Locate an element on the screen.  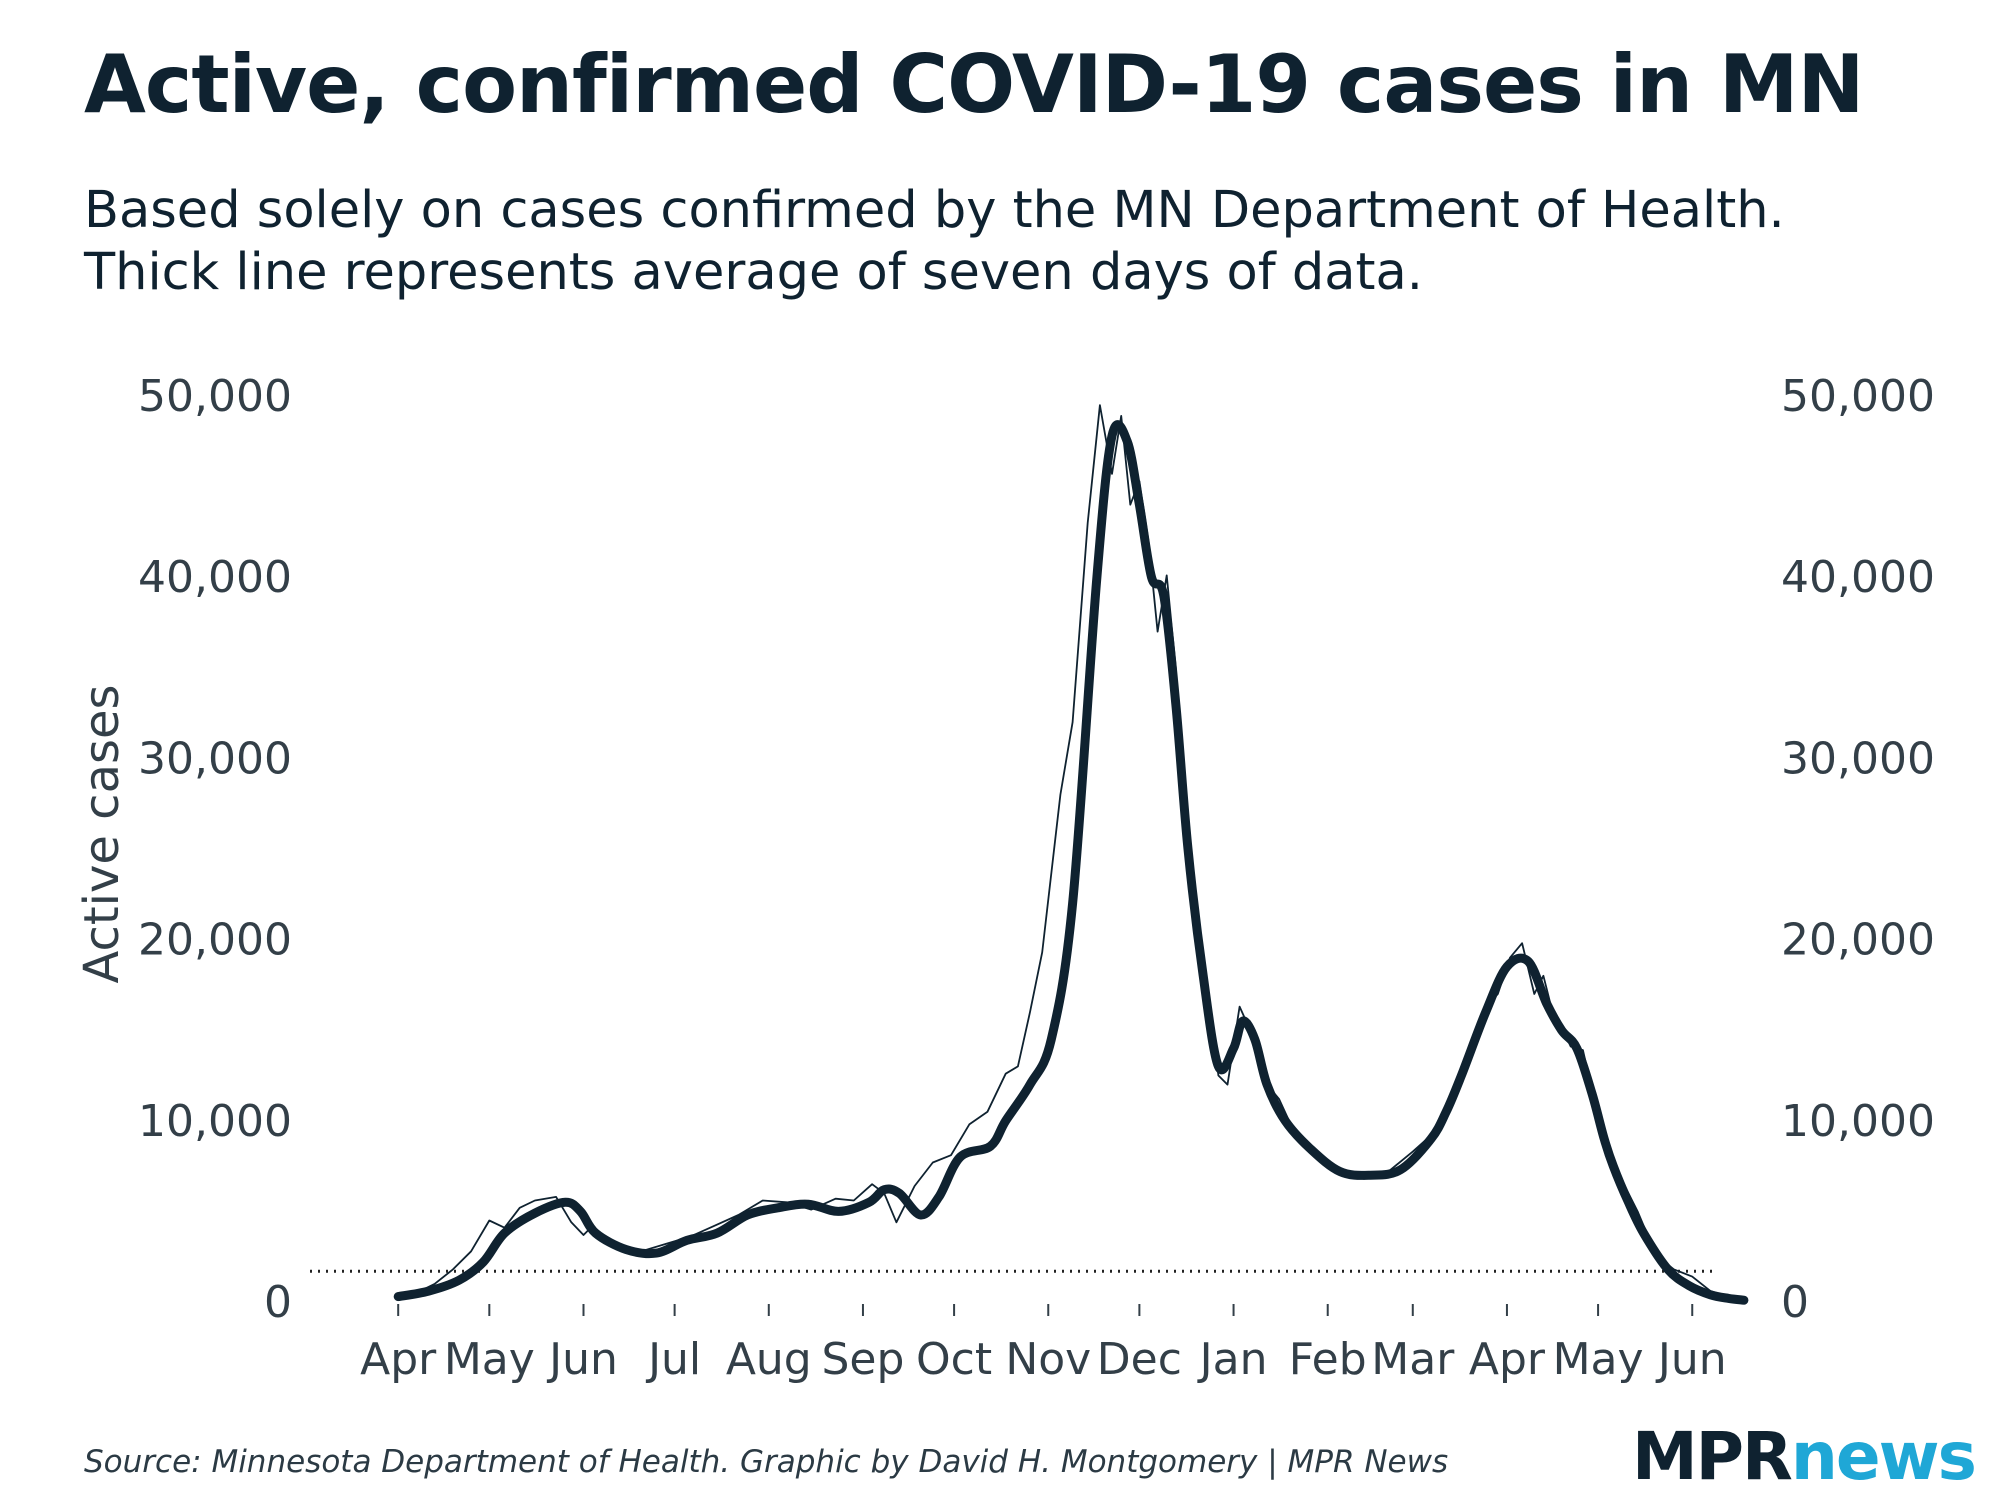
y-tick-label-left: 10,000 is located at coordinates (215, 1121).